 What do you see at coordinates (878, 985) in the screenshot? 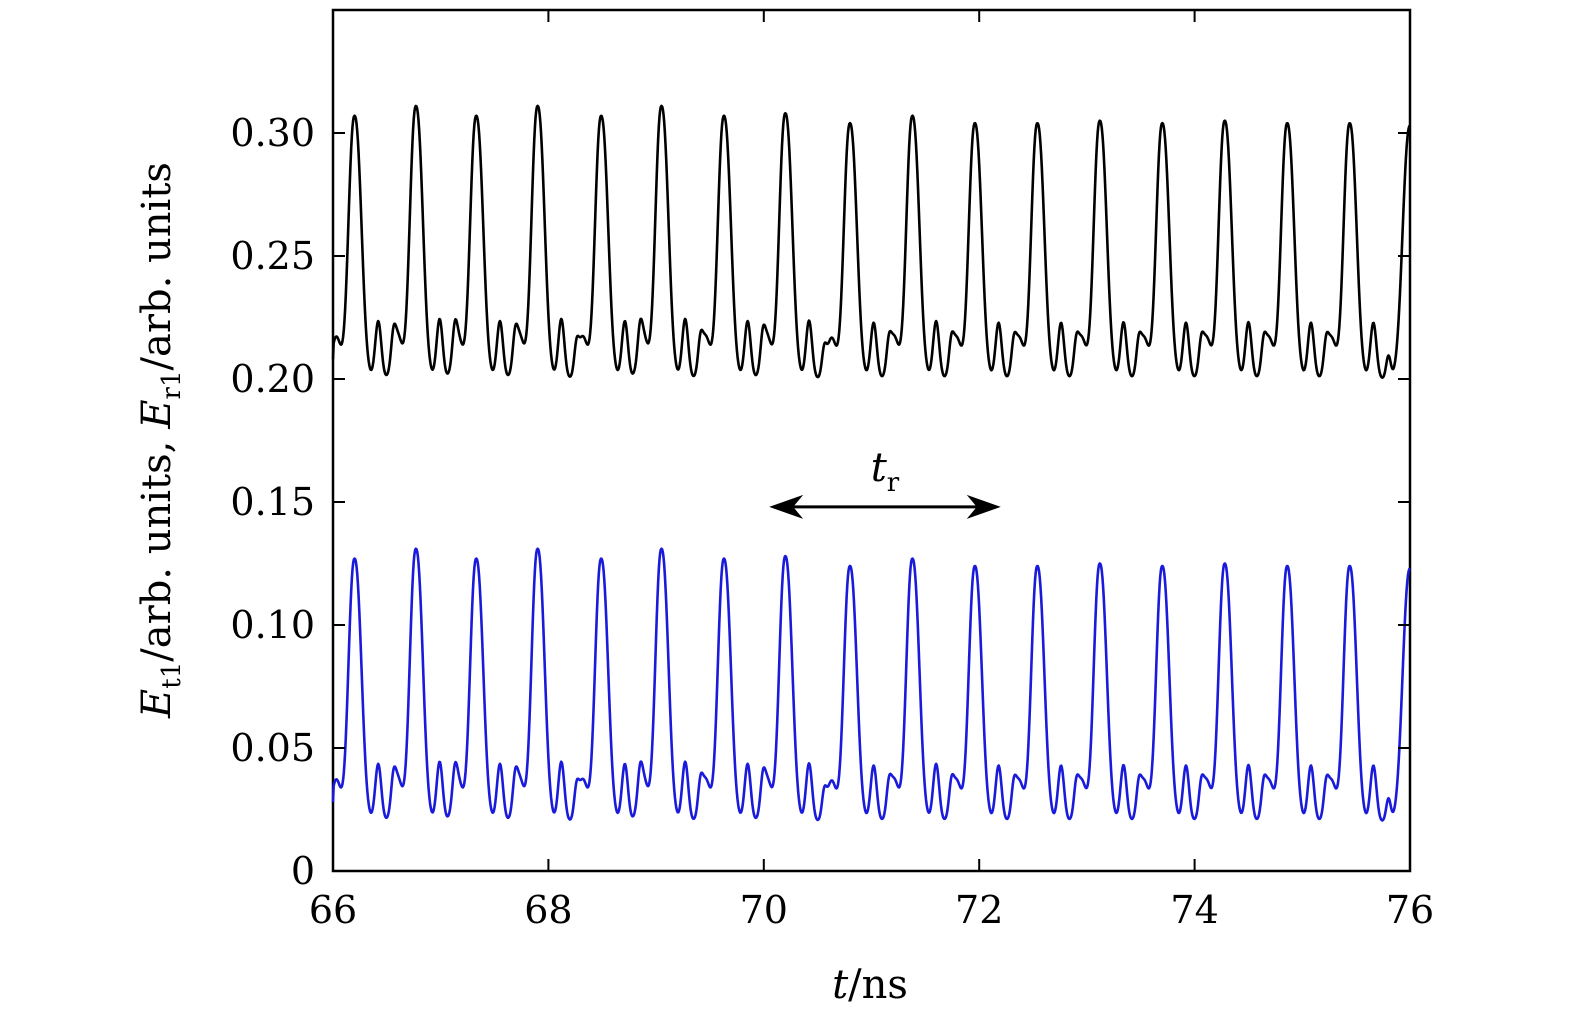
I see `x-axis-label-unit: /ns` at bounding box center [878, 985].